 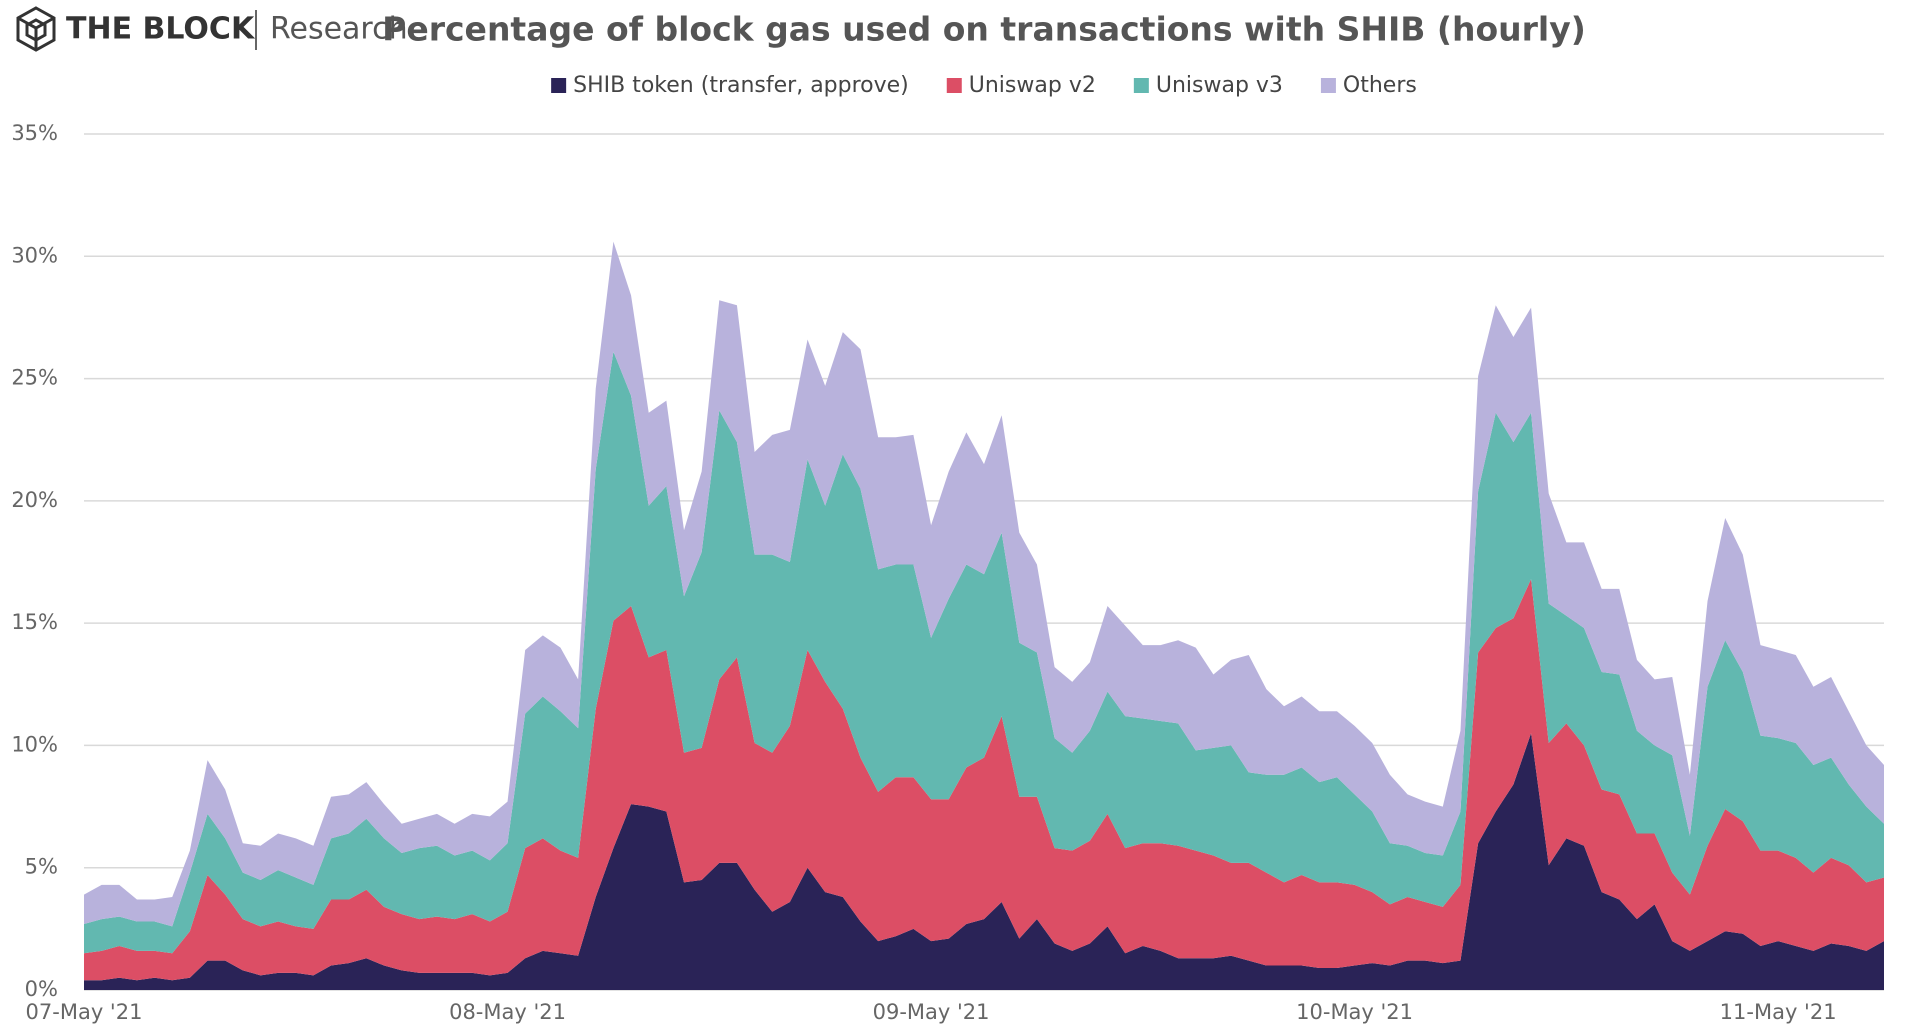 I want to click on y-tick-label: 25%, so click(x=34, y=378).